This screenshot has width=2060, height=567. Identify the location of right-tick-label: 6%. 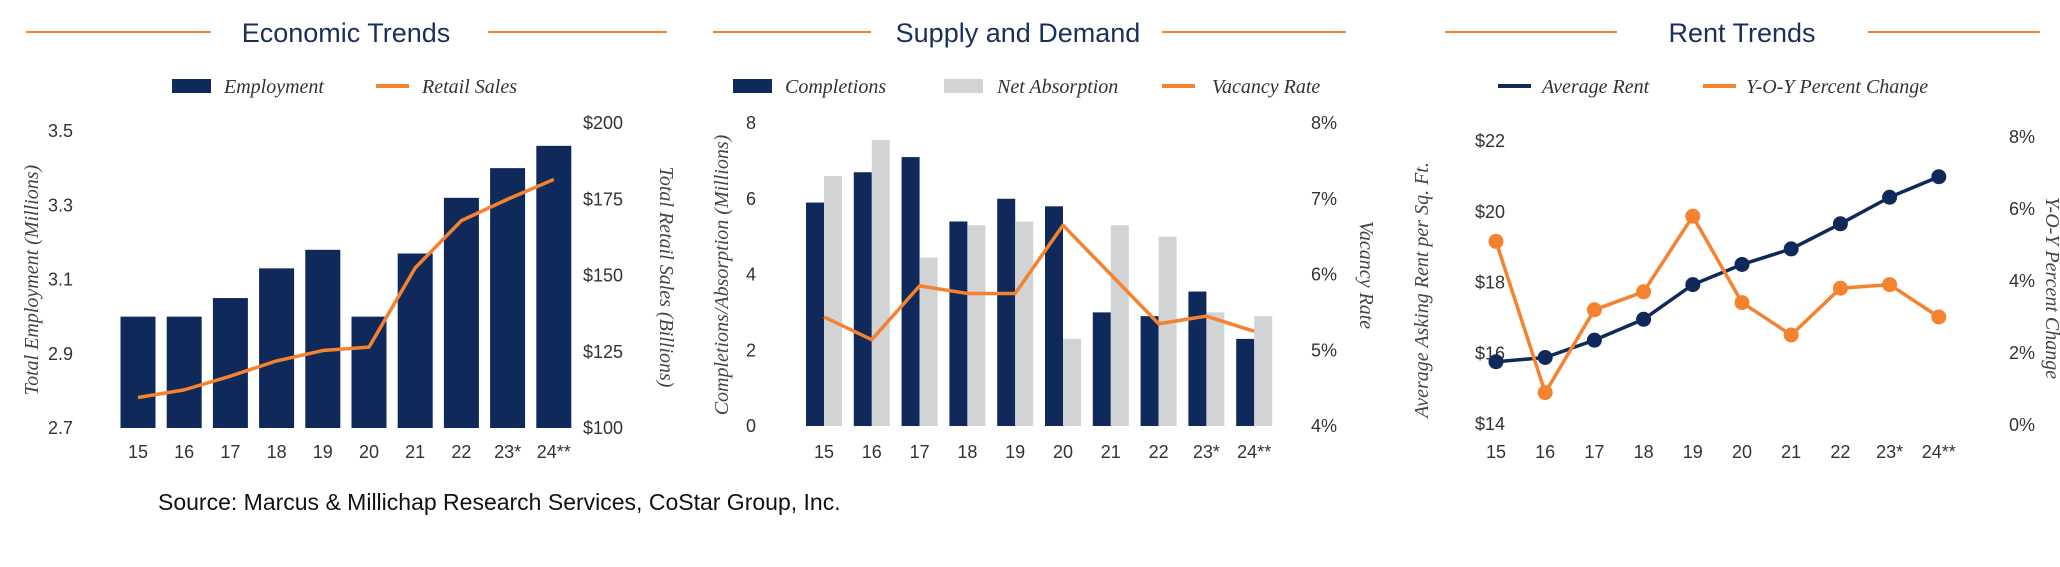
(2022, 209).